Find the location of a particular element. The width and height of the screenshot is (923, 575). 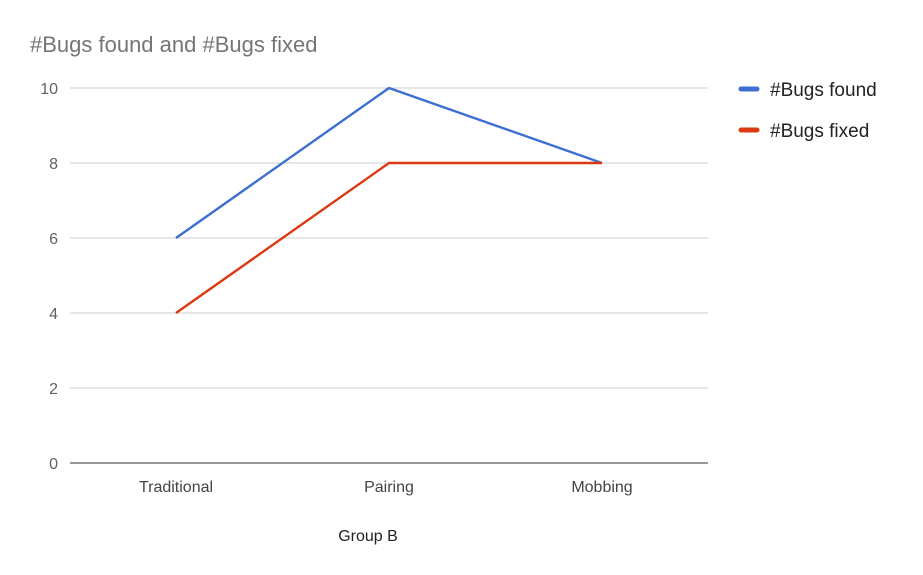

y-tick-label: 2 is located at coordinates (53, 389).